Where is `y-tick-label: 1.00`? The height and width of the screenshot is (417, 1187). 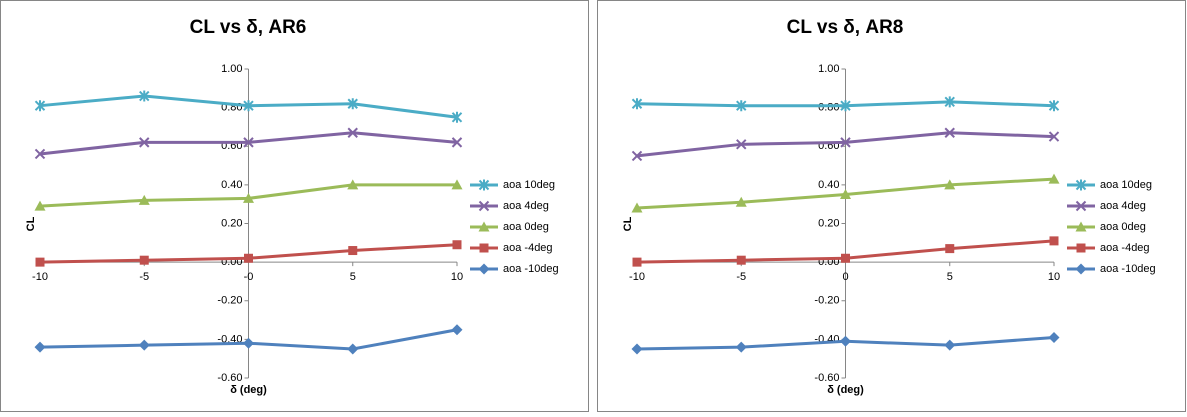 y-tick-label: 1.00 is located at coordinates (231, 69).